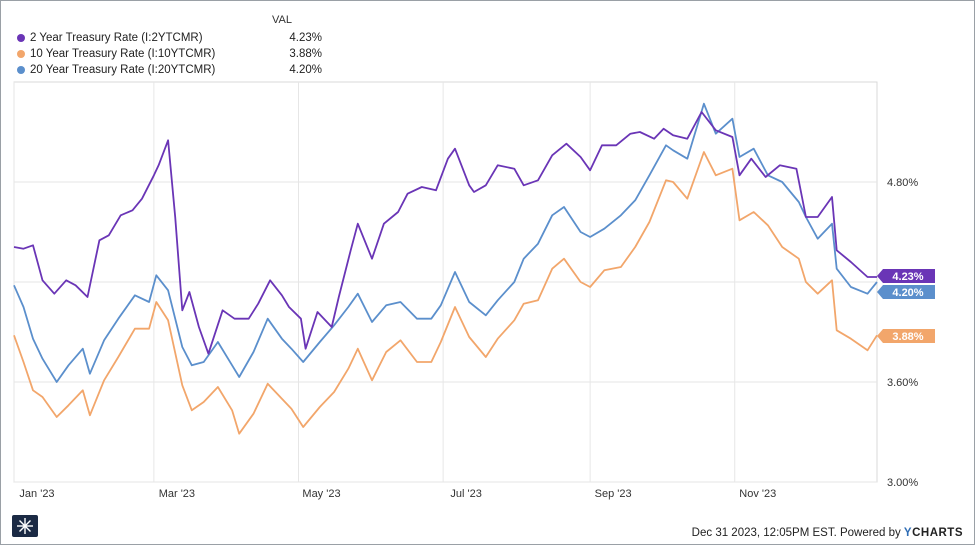 The width and height of the screenshot is (975, 545). Describe the element at coordinates (902, 183) in the screenshot. I see `y-tick-label: 4.80%` at that location.